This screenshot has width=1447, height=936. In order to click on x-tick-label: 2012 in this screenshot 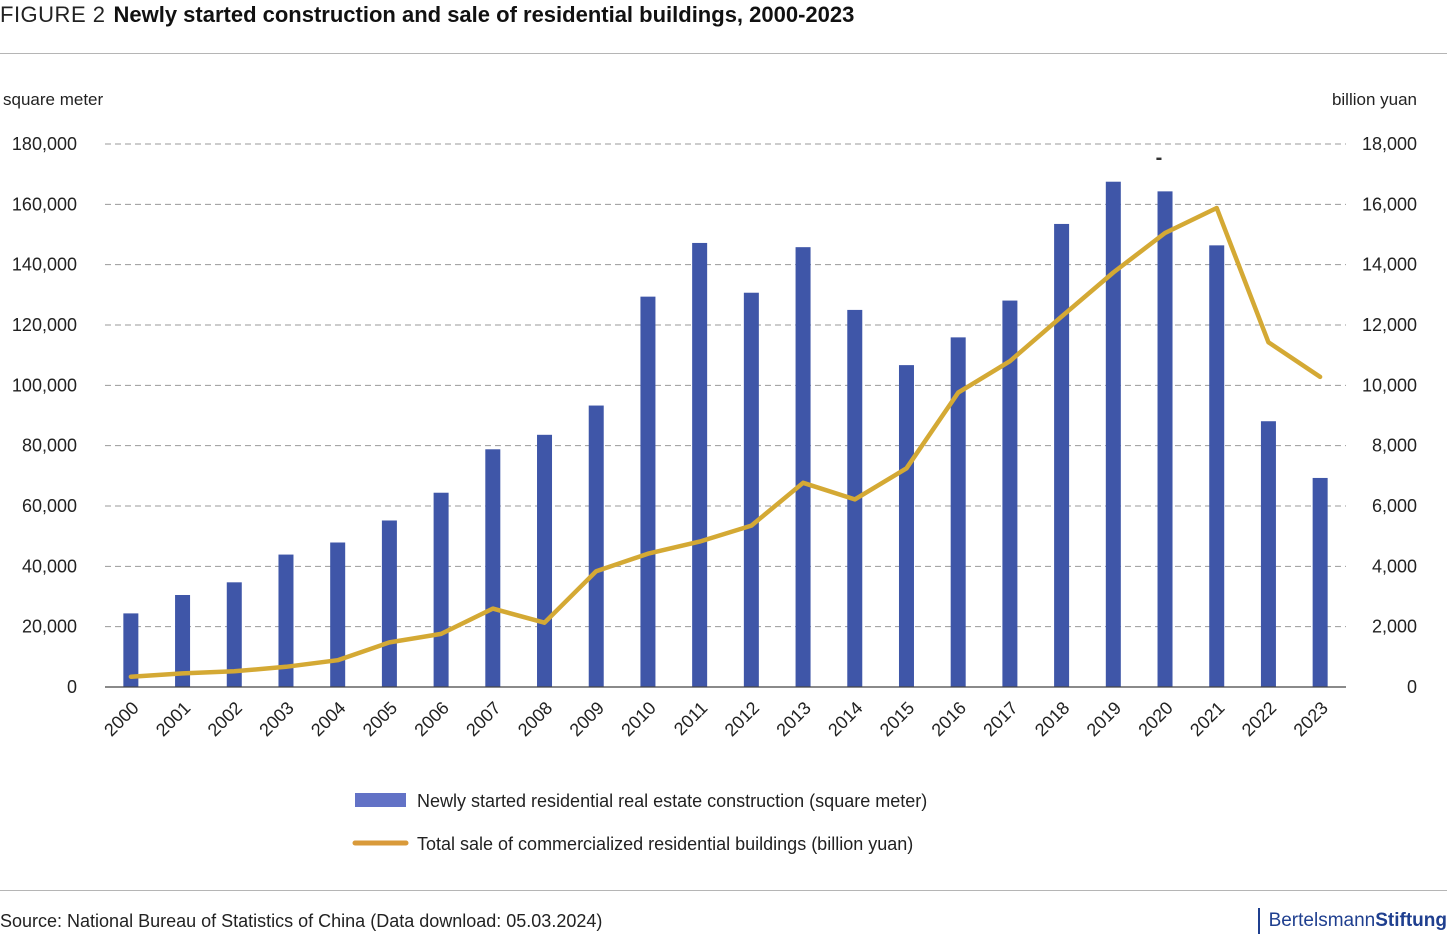, I will do `click(742, 719)`.